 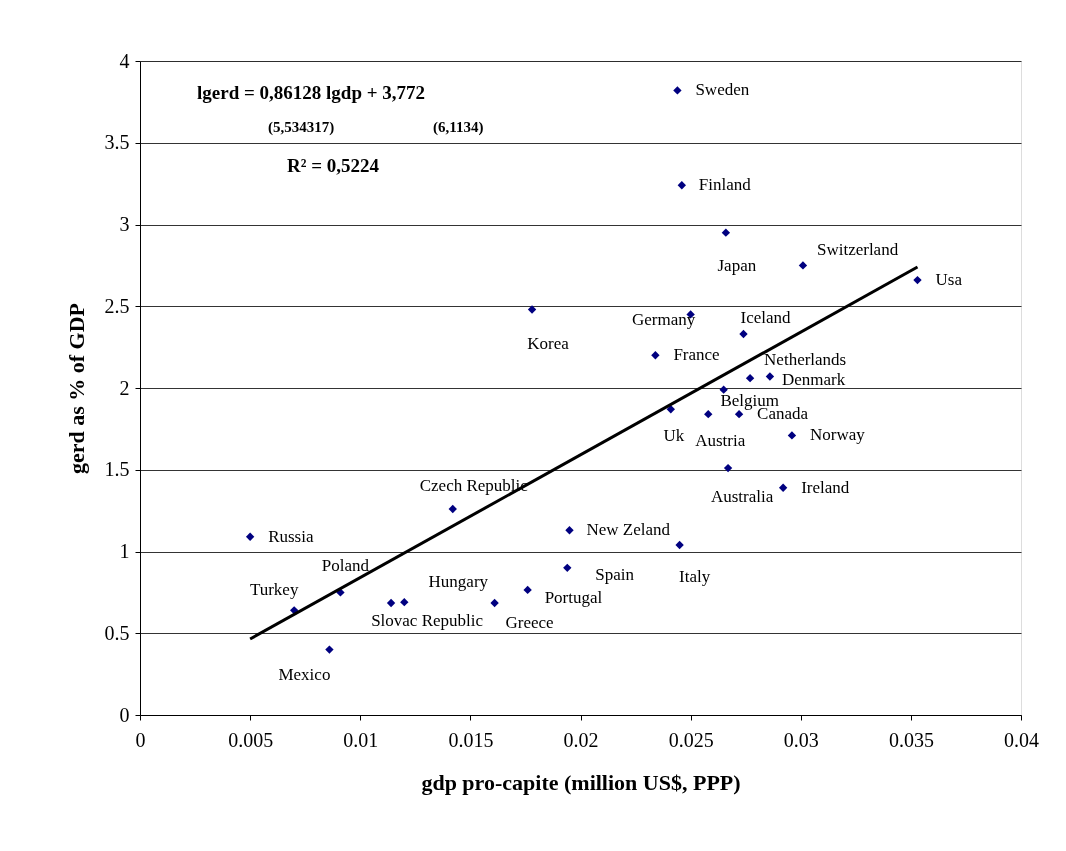 I want to click on y-tick-label: 0, so click(x=124, y=714).